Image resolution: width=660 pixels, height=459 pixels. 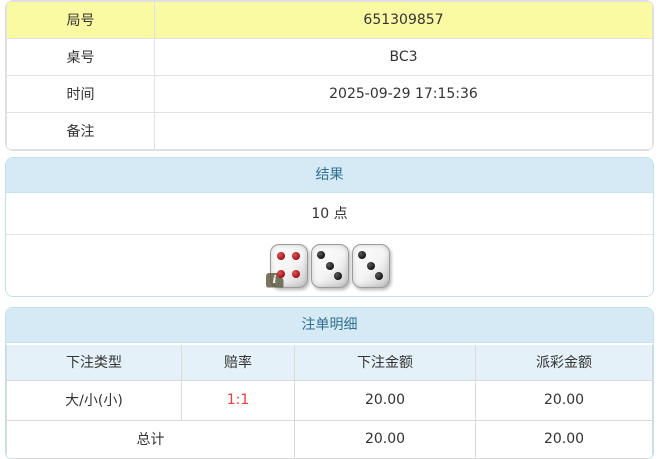 I want to click on die-3-icon, so click(x=370, y=265).